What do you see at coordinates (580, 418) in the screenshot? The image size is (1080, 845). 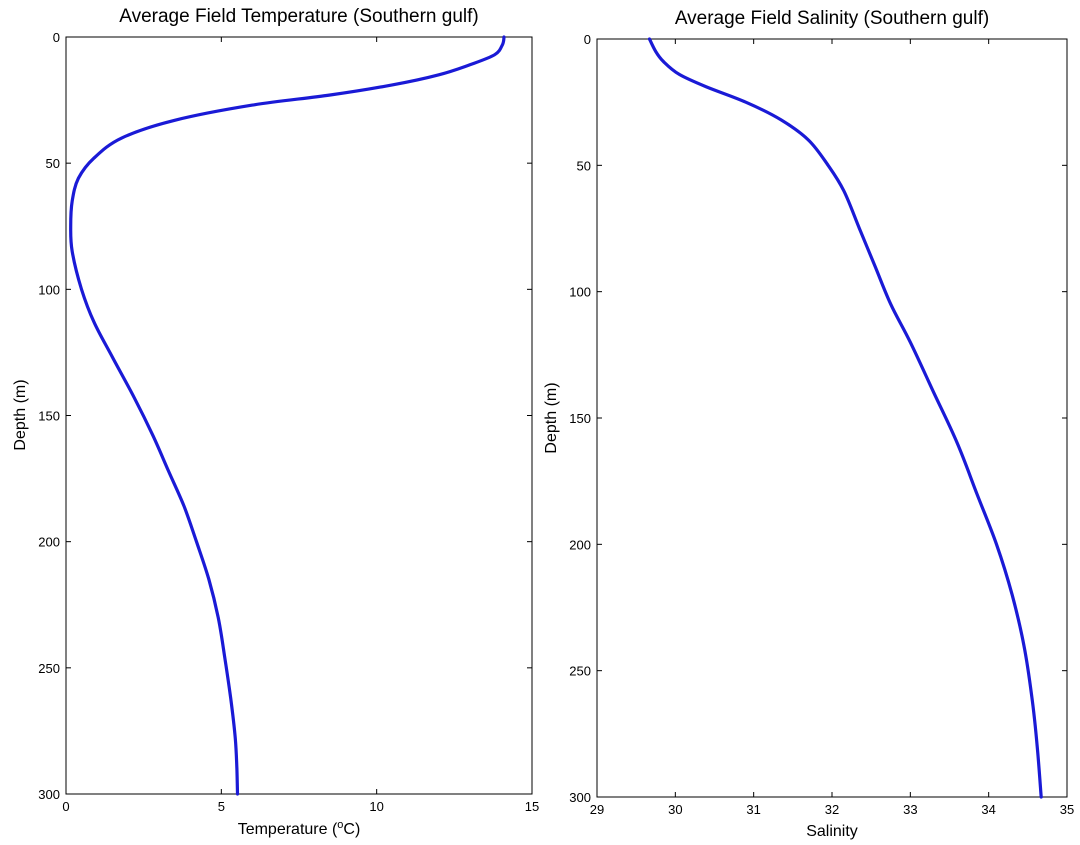 I see `salinity-y-tick-label: 150` at bounding box center [580, 418].